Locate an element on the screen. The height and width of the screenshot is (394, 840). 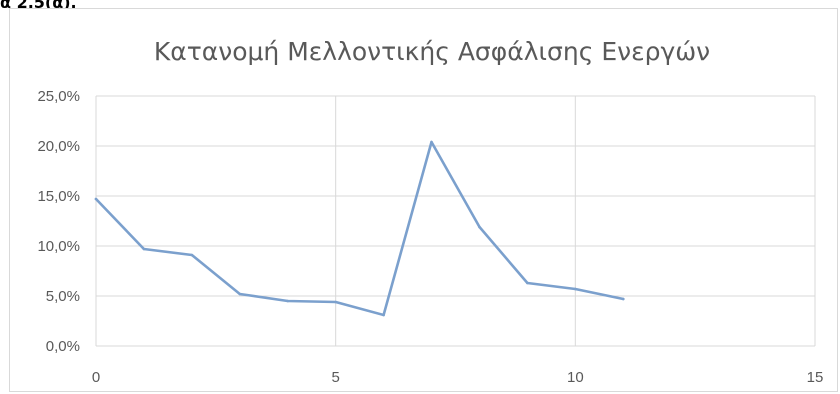
chart-title: Κατανομή Μελλοντικής Ασφάλισης Ενεργών is located at coordinates (432, 51).